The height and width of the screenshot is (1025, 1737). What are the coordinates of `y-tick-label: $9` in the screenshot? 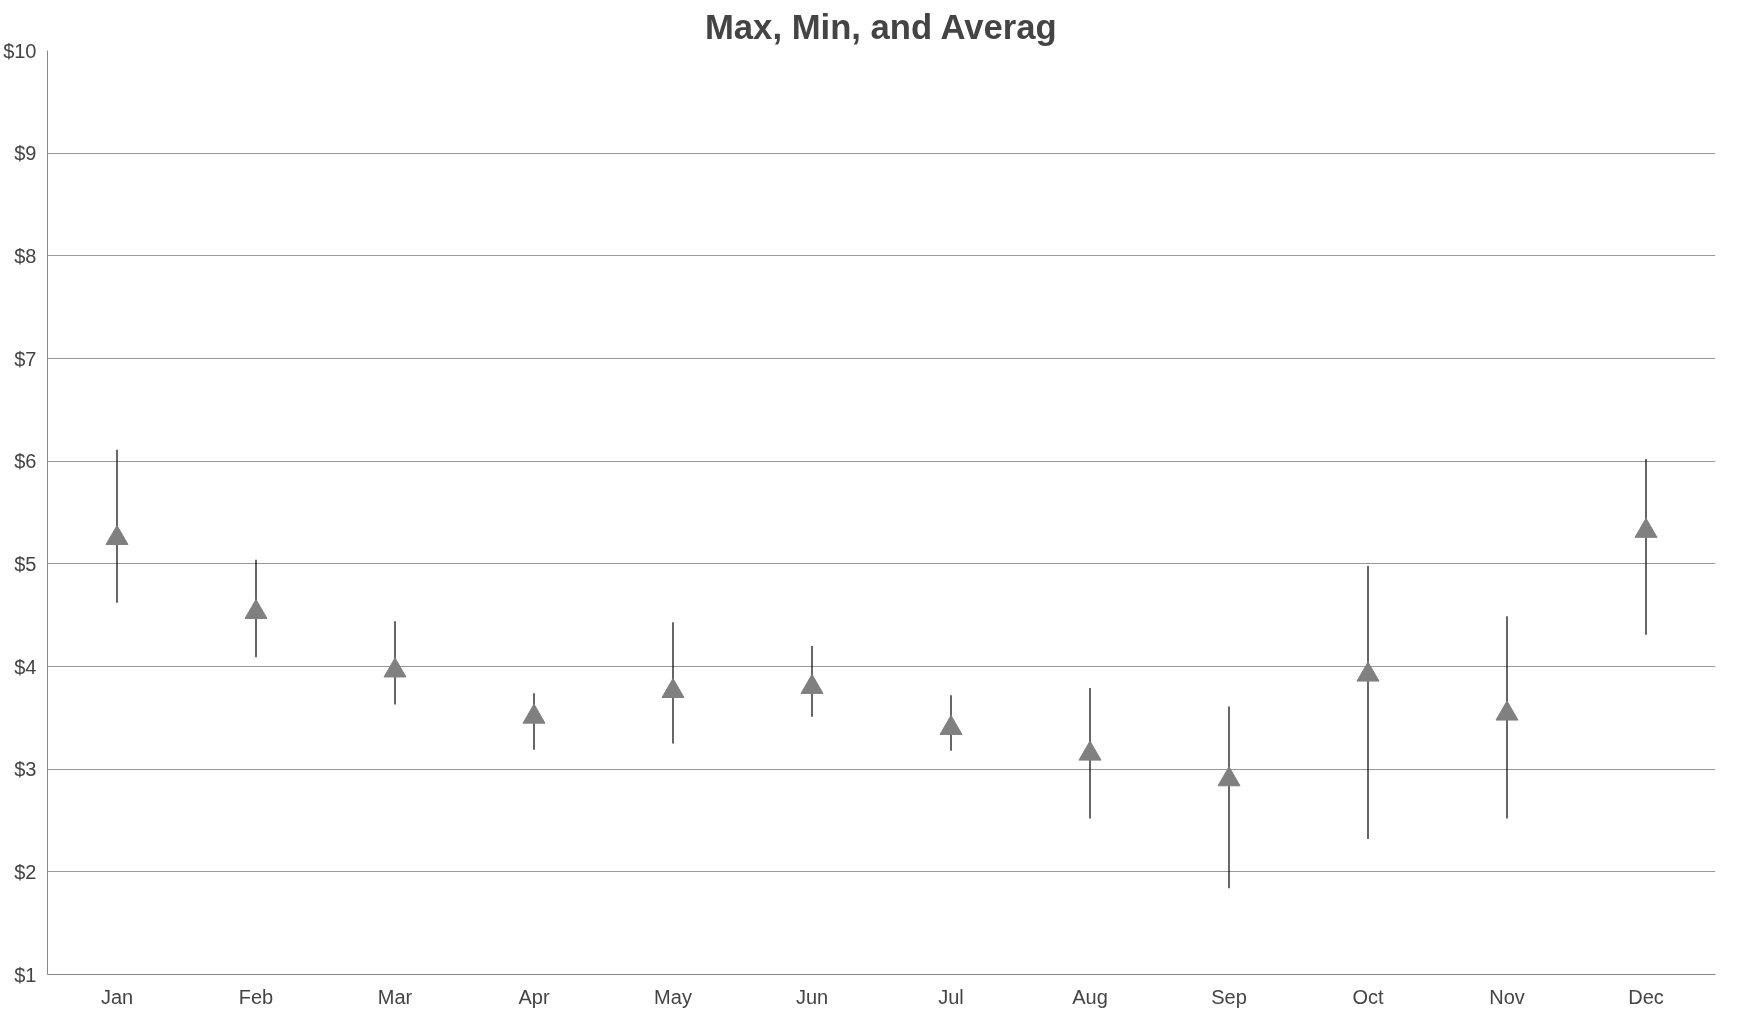 It's located at (25, 153).